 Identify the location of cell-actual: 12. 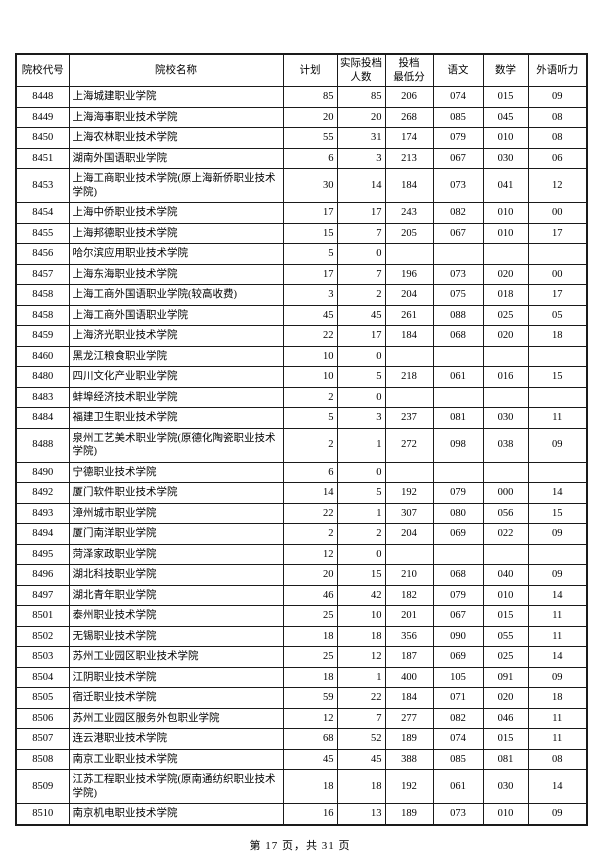
(361, 657).